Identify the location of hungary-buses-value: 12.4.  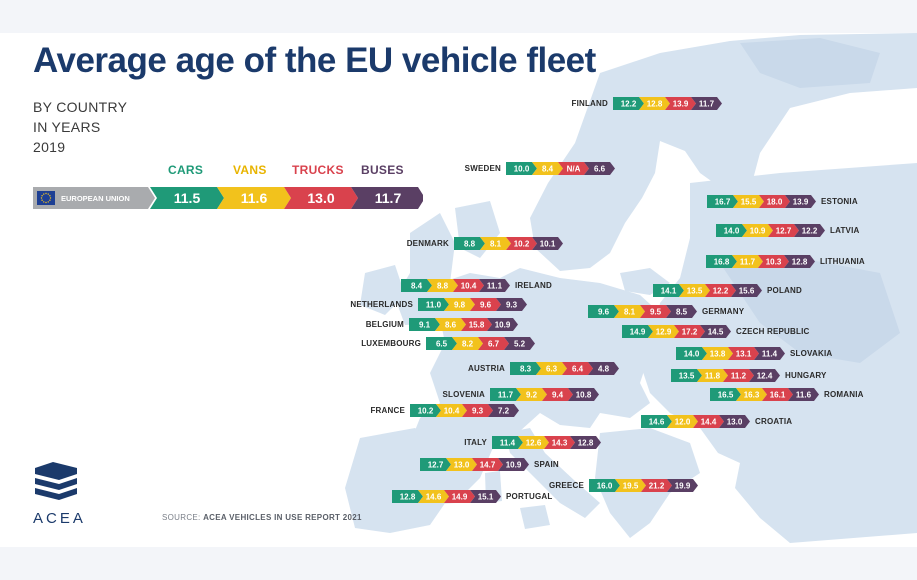
(765, 375).